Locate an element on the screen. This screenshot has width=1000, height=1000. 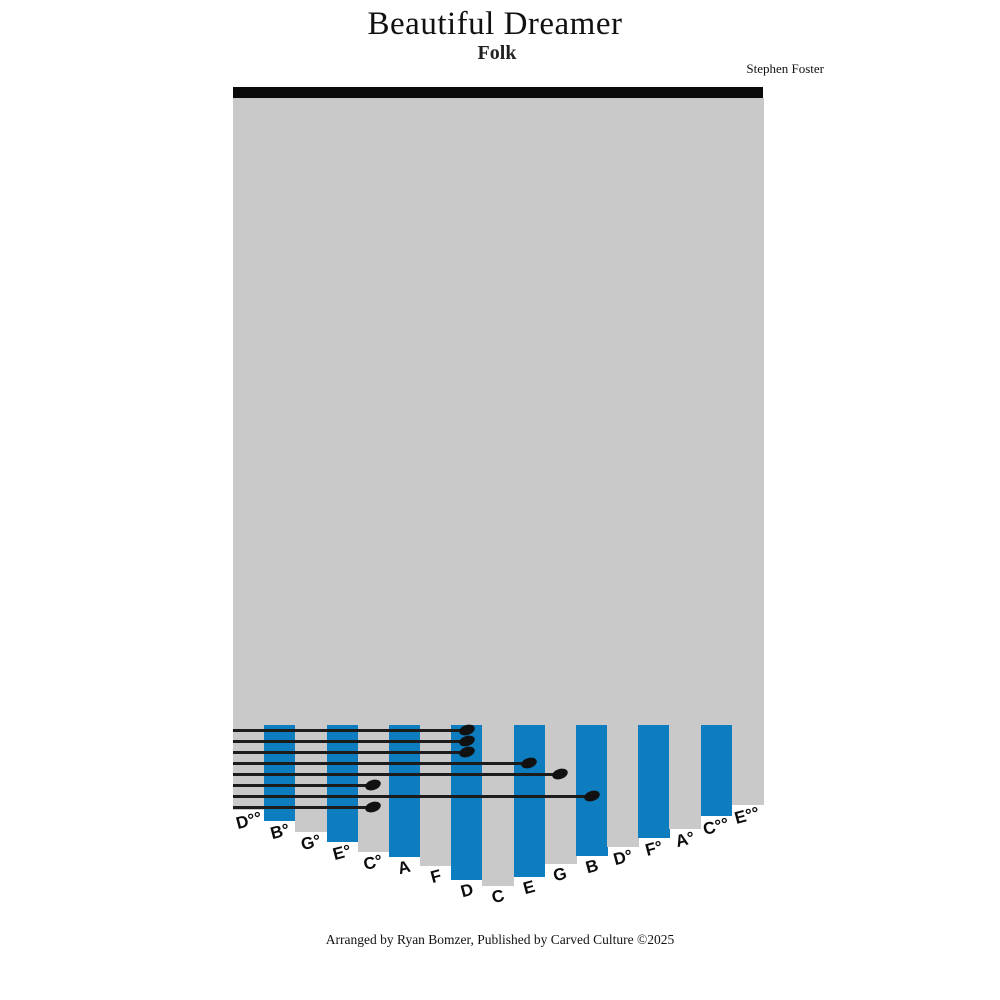
tine-note-label: G is located at coordinates (560, 874).